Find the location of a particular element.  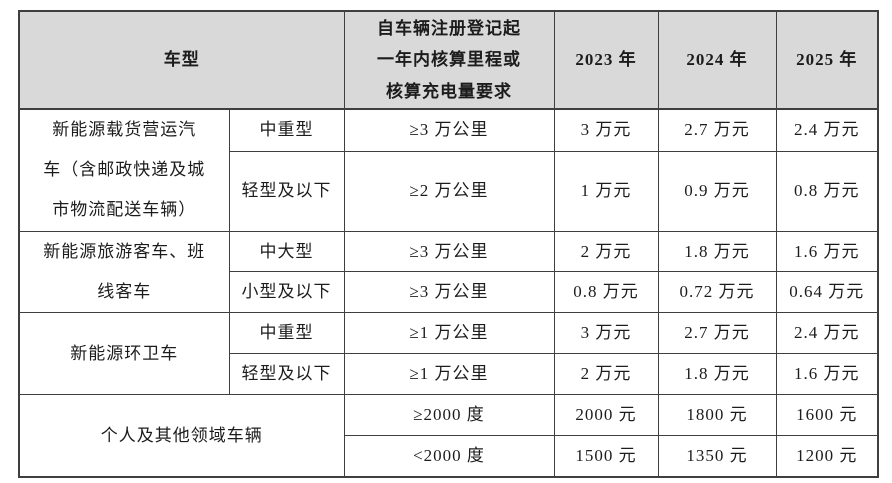

cell-category: 新能源环卫车 is located at coordinates (124, 354).